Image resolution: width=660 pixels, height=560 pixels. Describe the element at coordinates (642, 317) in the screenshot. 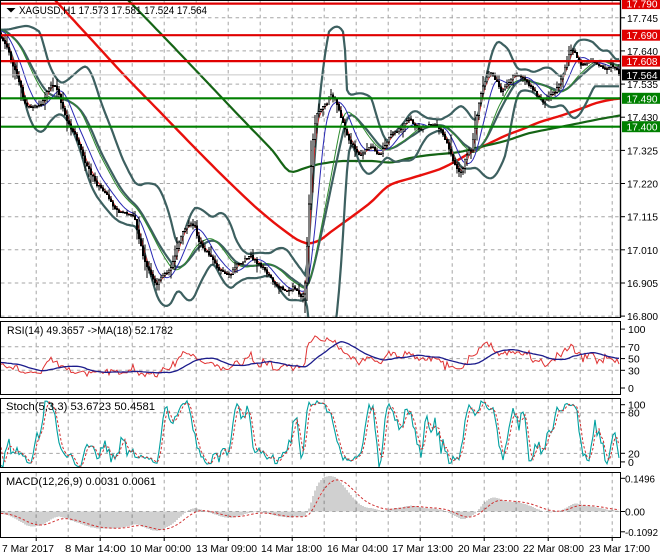

I see `svg-text: 16.800` at that location.